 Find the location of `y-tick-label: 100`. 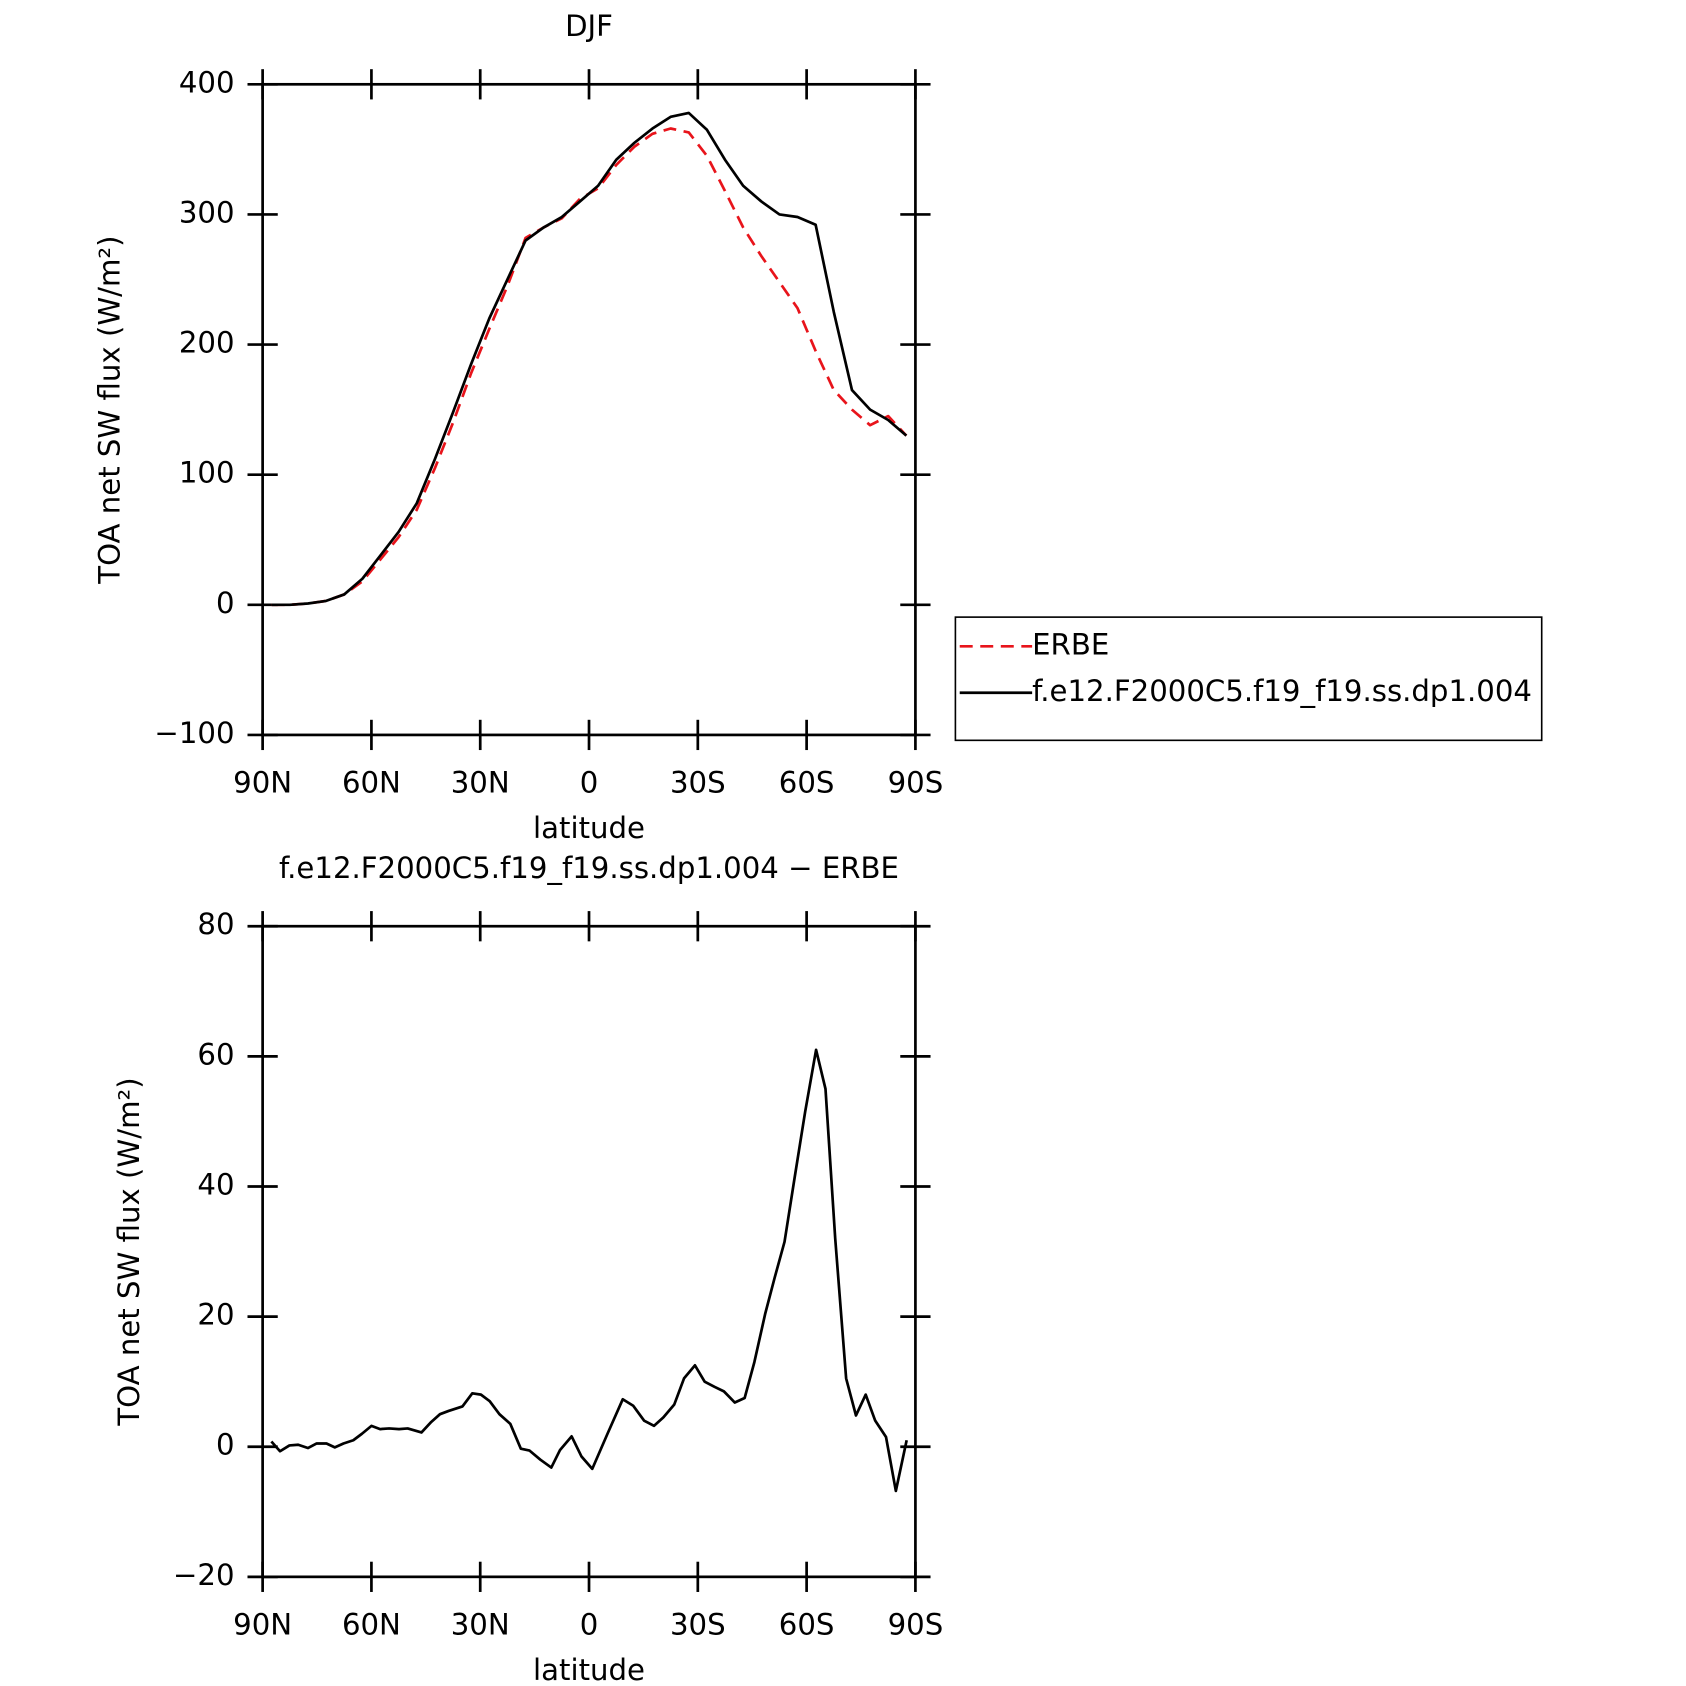

y-tick-label: 100 is located at coordinates (207, 473).